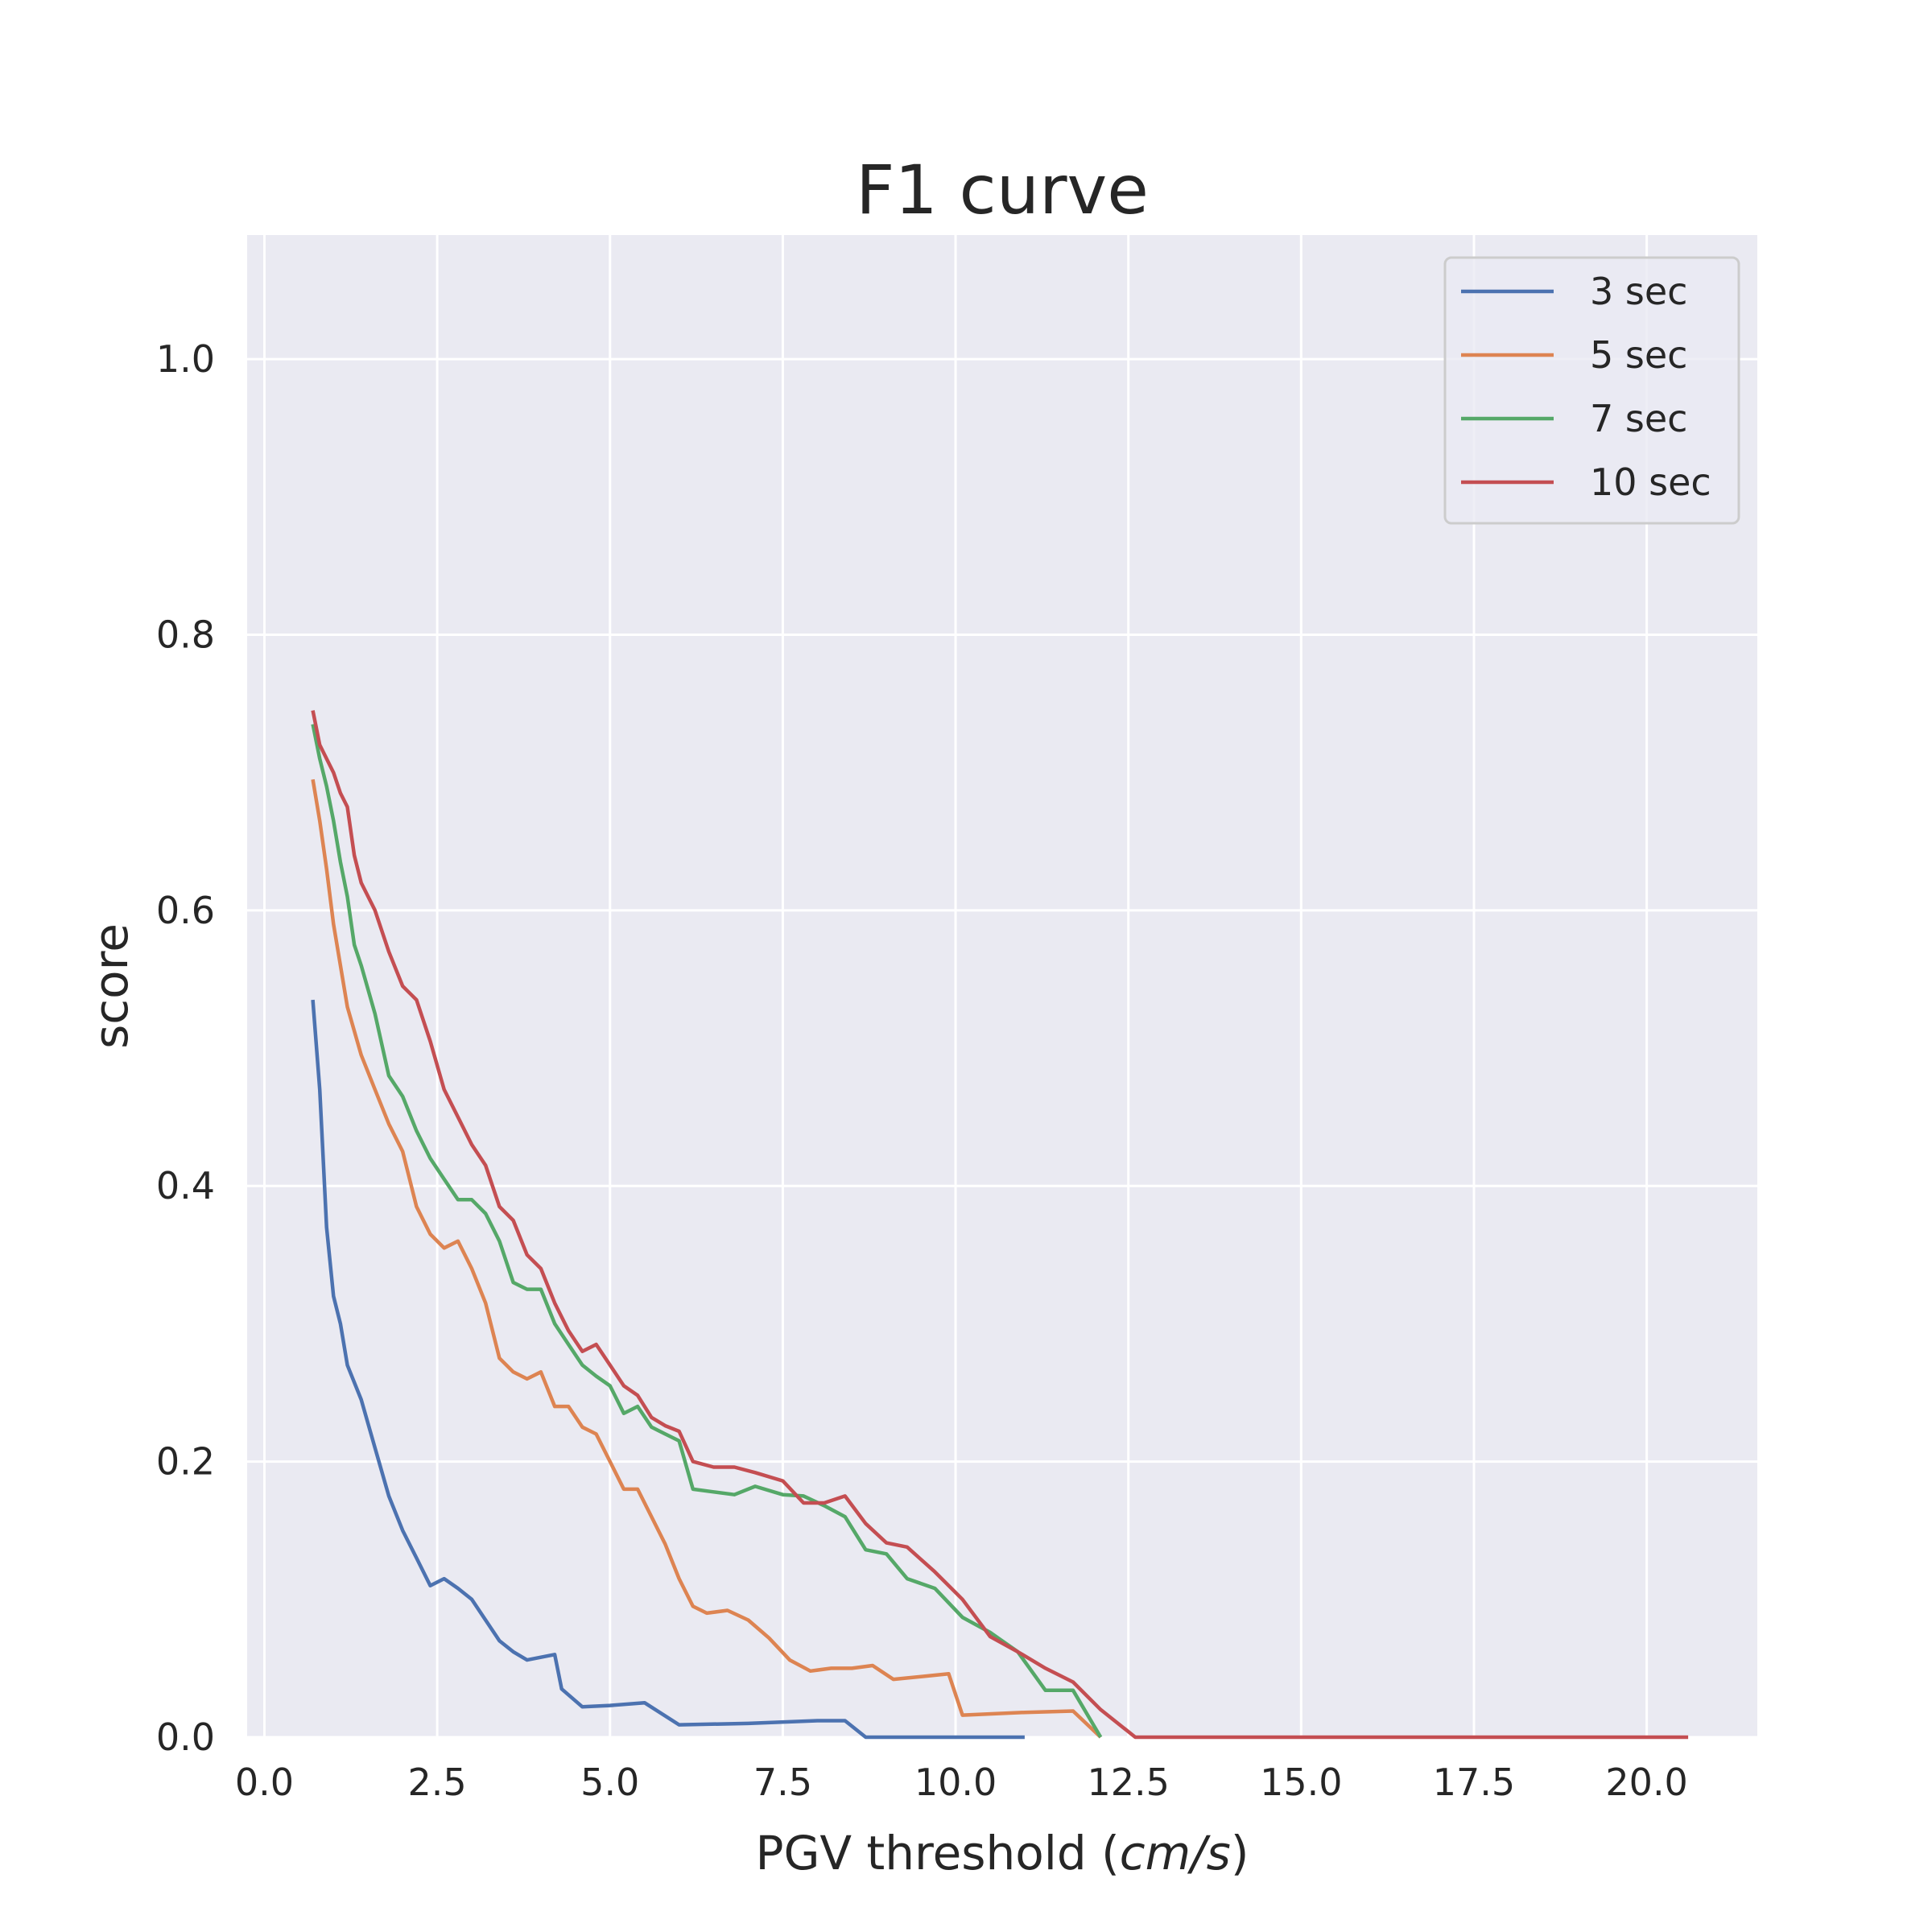  I want to click on y-tick-label: 0.6, so click(185, 910).